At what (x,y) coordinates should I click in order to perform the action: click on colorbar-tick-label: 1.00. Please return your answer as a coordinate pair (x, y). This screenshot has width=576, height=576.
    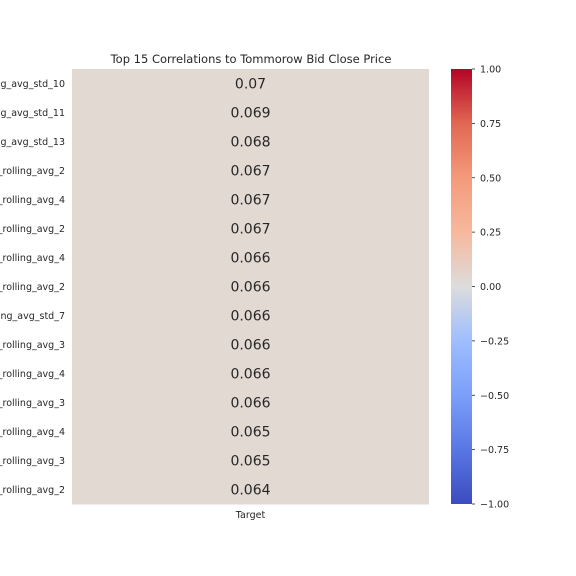
    Looking at the image, I should click on (490, 70).